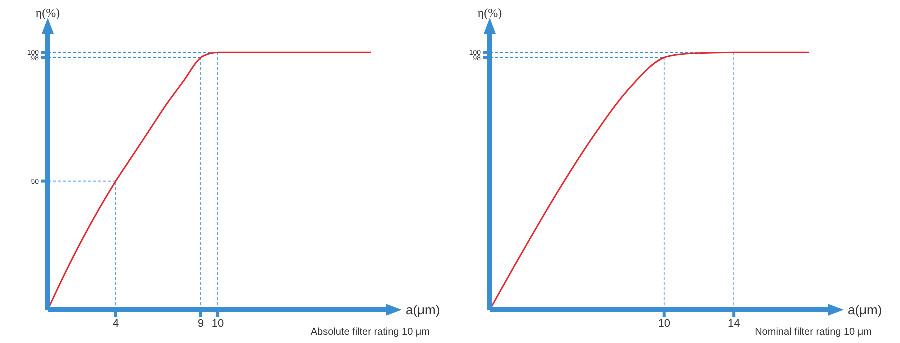 This screenshot has width=900, height=343. I want to click on text: Absolute filter rating 10 μm, so click(370, 332).